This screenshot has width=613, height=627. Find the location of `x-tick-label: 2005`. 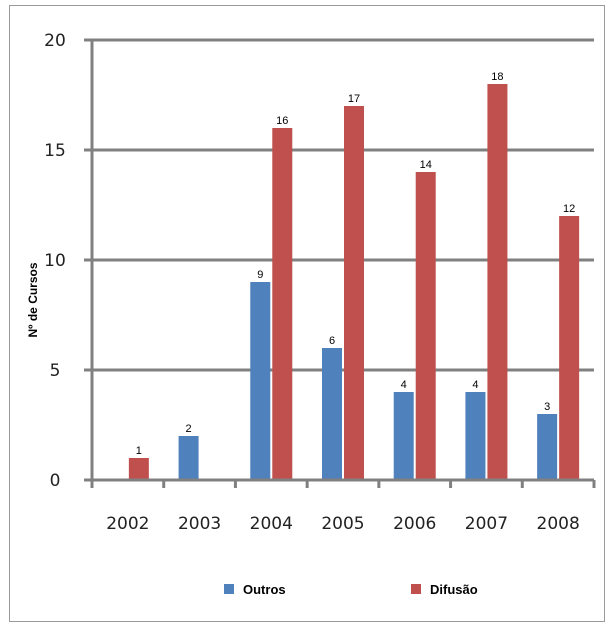

x-tick-label: 2005 is located at coordinates (342, 524).